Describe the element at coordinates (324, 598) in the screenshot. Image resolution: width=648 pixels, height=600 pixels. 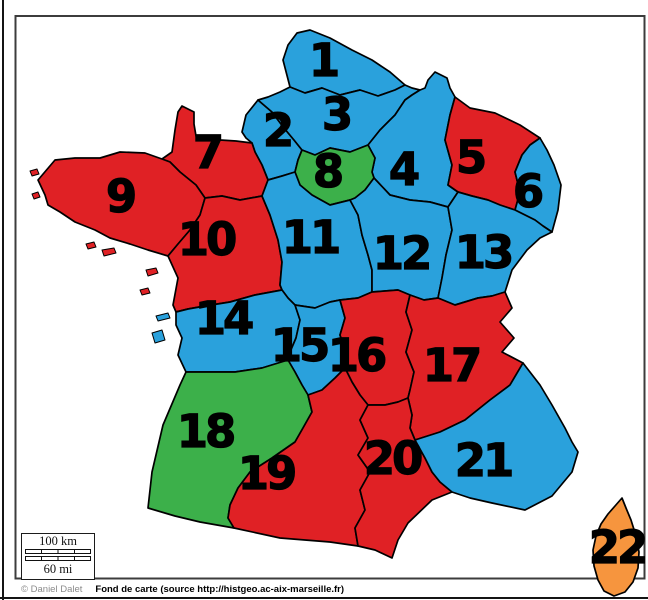
I see `image-border-bottom` at that location.